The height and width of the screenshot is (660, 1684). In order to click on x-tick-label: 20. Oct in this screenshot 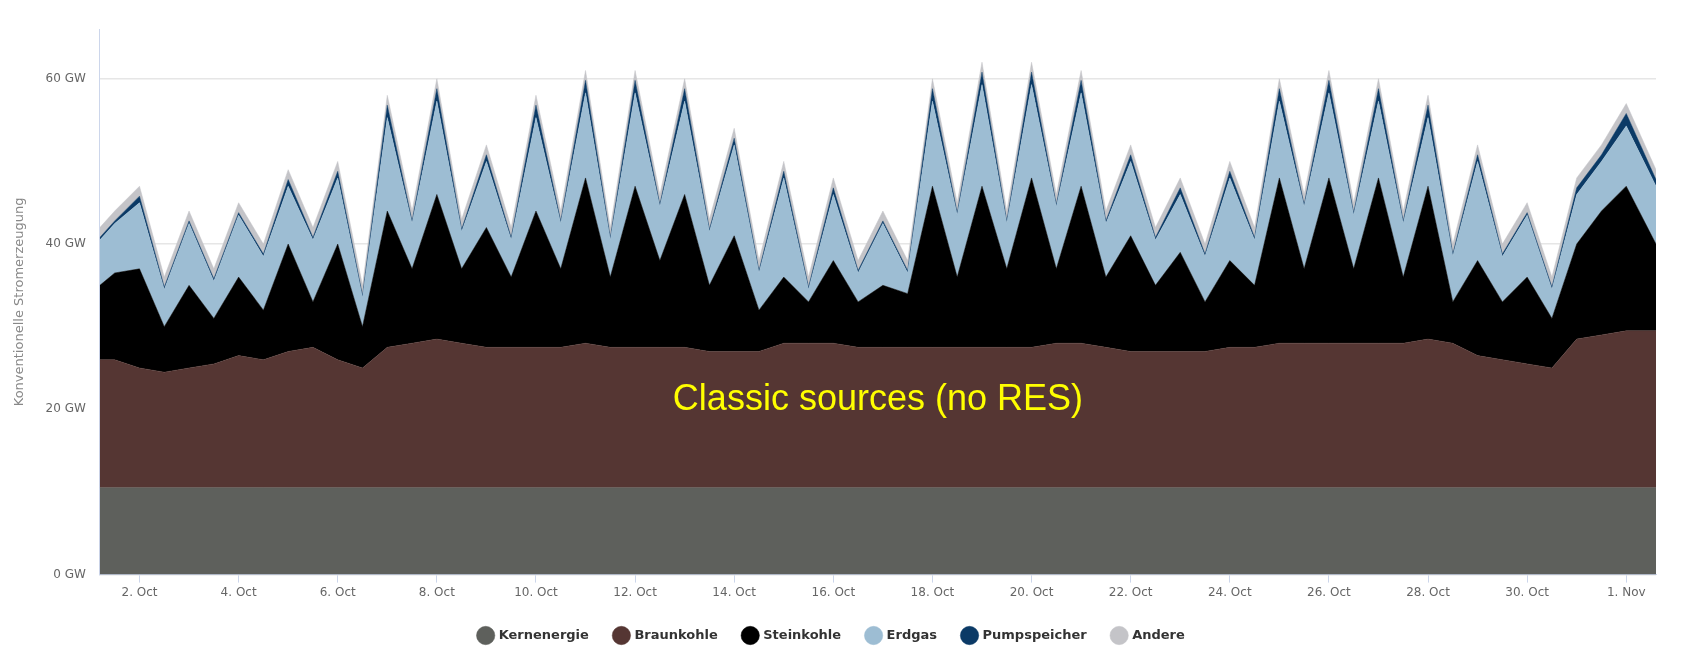, I will do `click(1031, 591)`.